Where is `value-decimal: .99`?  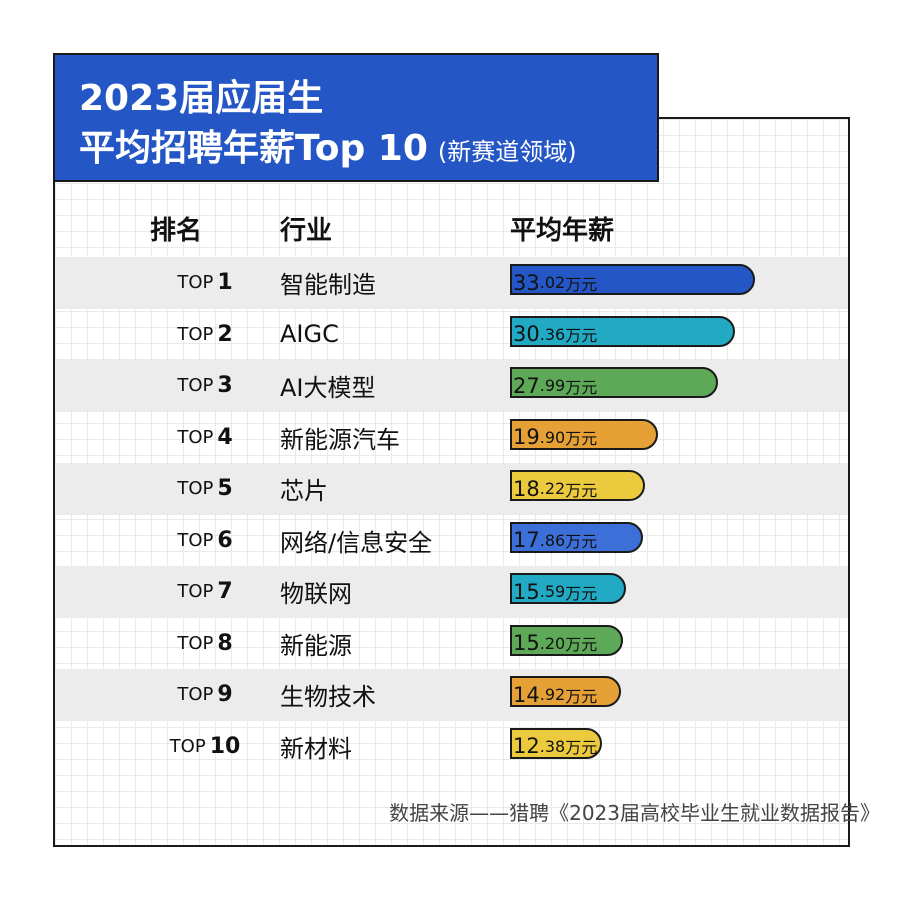 value-decimal: .99 is located at coordinates (552, 386).